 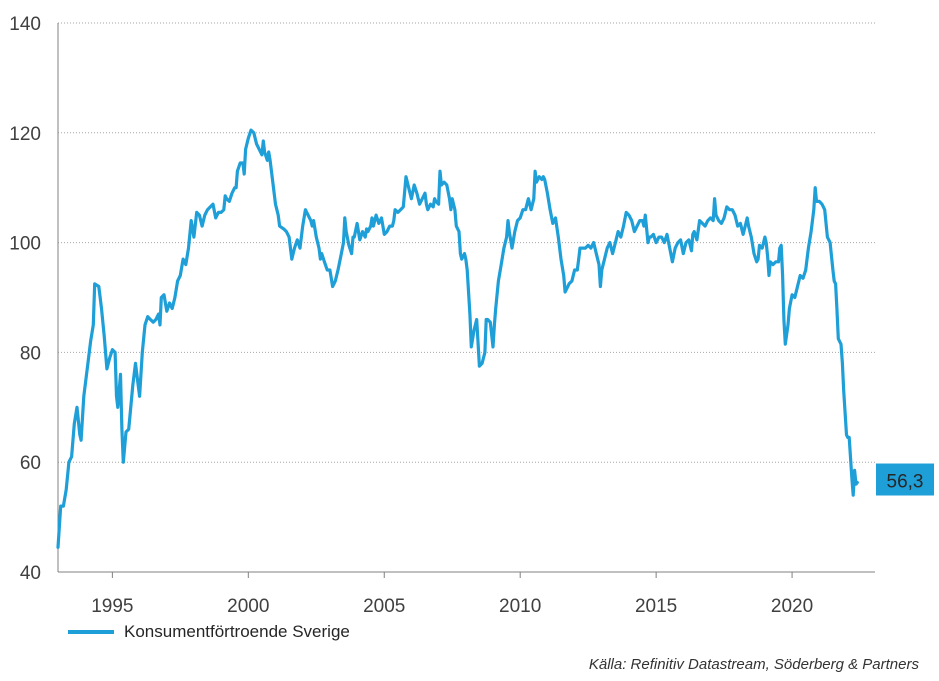 I want to click on y-tick-label-140: 140, so click(x=25, y=24).